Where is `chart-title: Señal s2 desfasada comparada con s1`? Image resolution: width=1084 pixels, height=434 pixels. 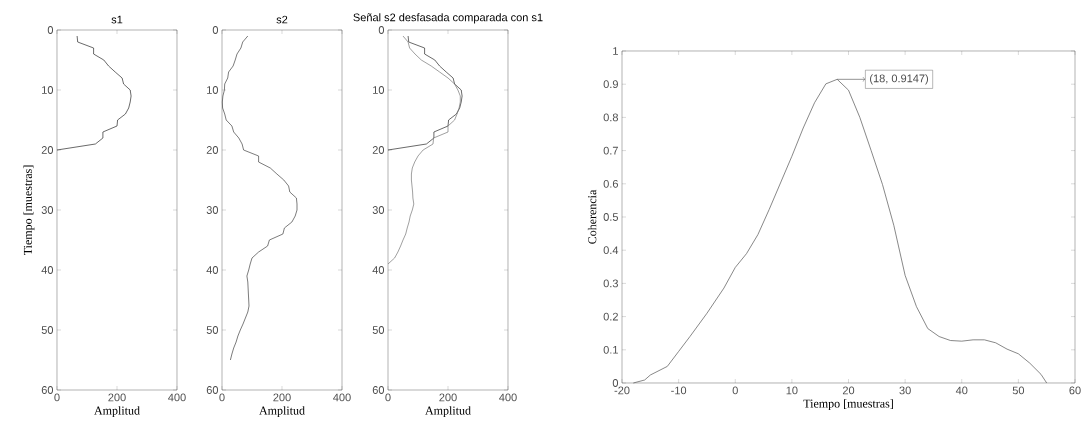 chart-title: Señal s2 desfasada comparada con s1 is located at coordinates (448, 18).